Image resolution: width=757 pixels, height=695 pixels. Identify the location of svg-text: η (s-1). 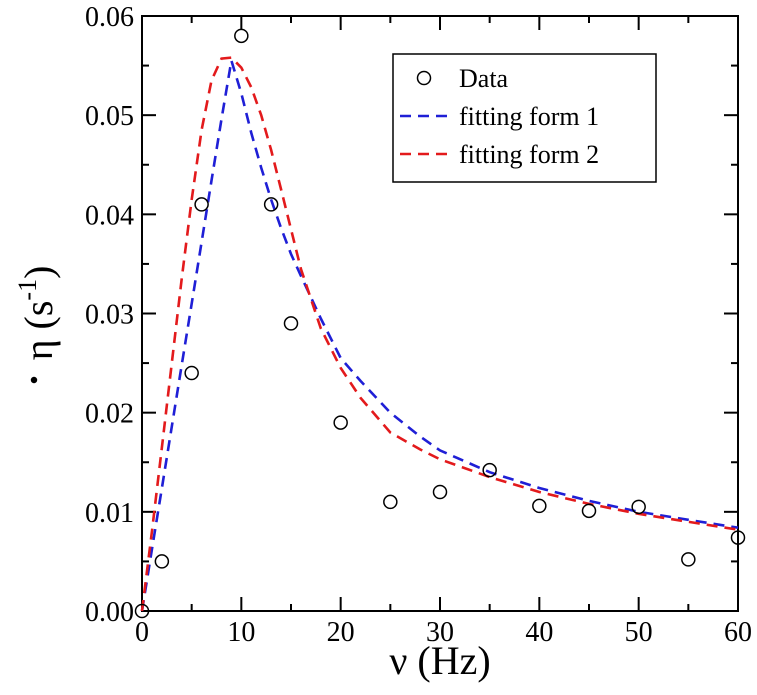
(37, 313).